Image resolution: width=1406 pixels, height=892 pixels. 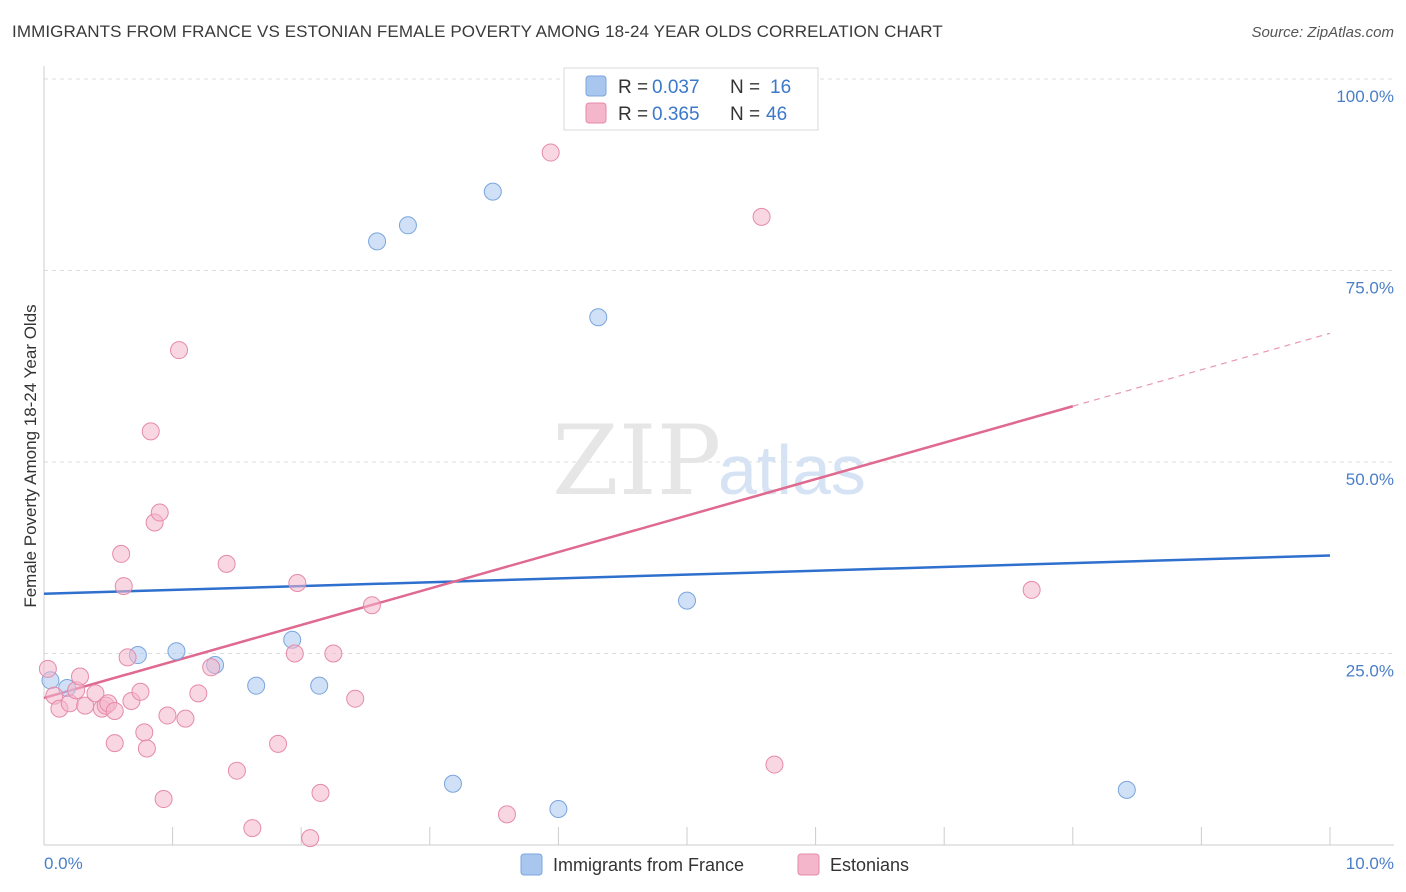 What do you see at coordinates (776, 114) in the screenshot?
I see `legend-n-value: 46` at bounding box center [776, 114].